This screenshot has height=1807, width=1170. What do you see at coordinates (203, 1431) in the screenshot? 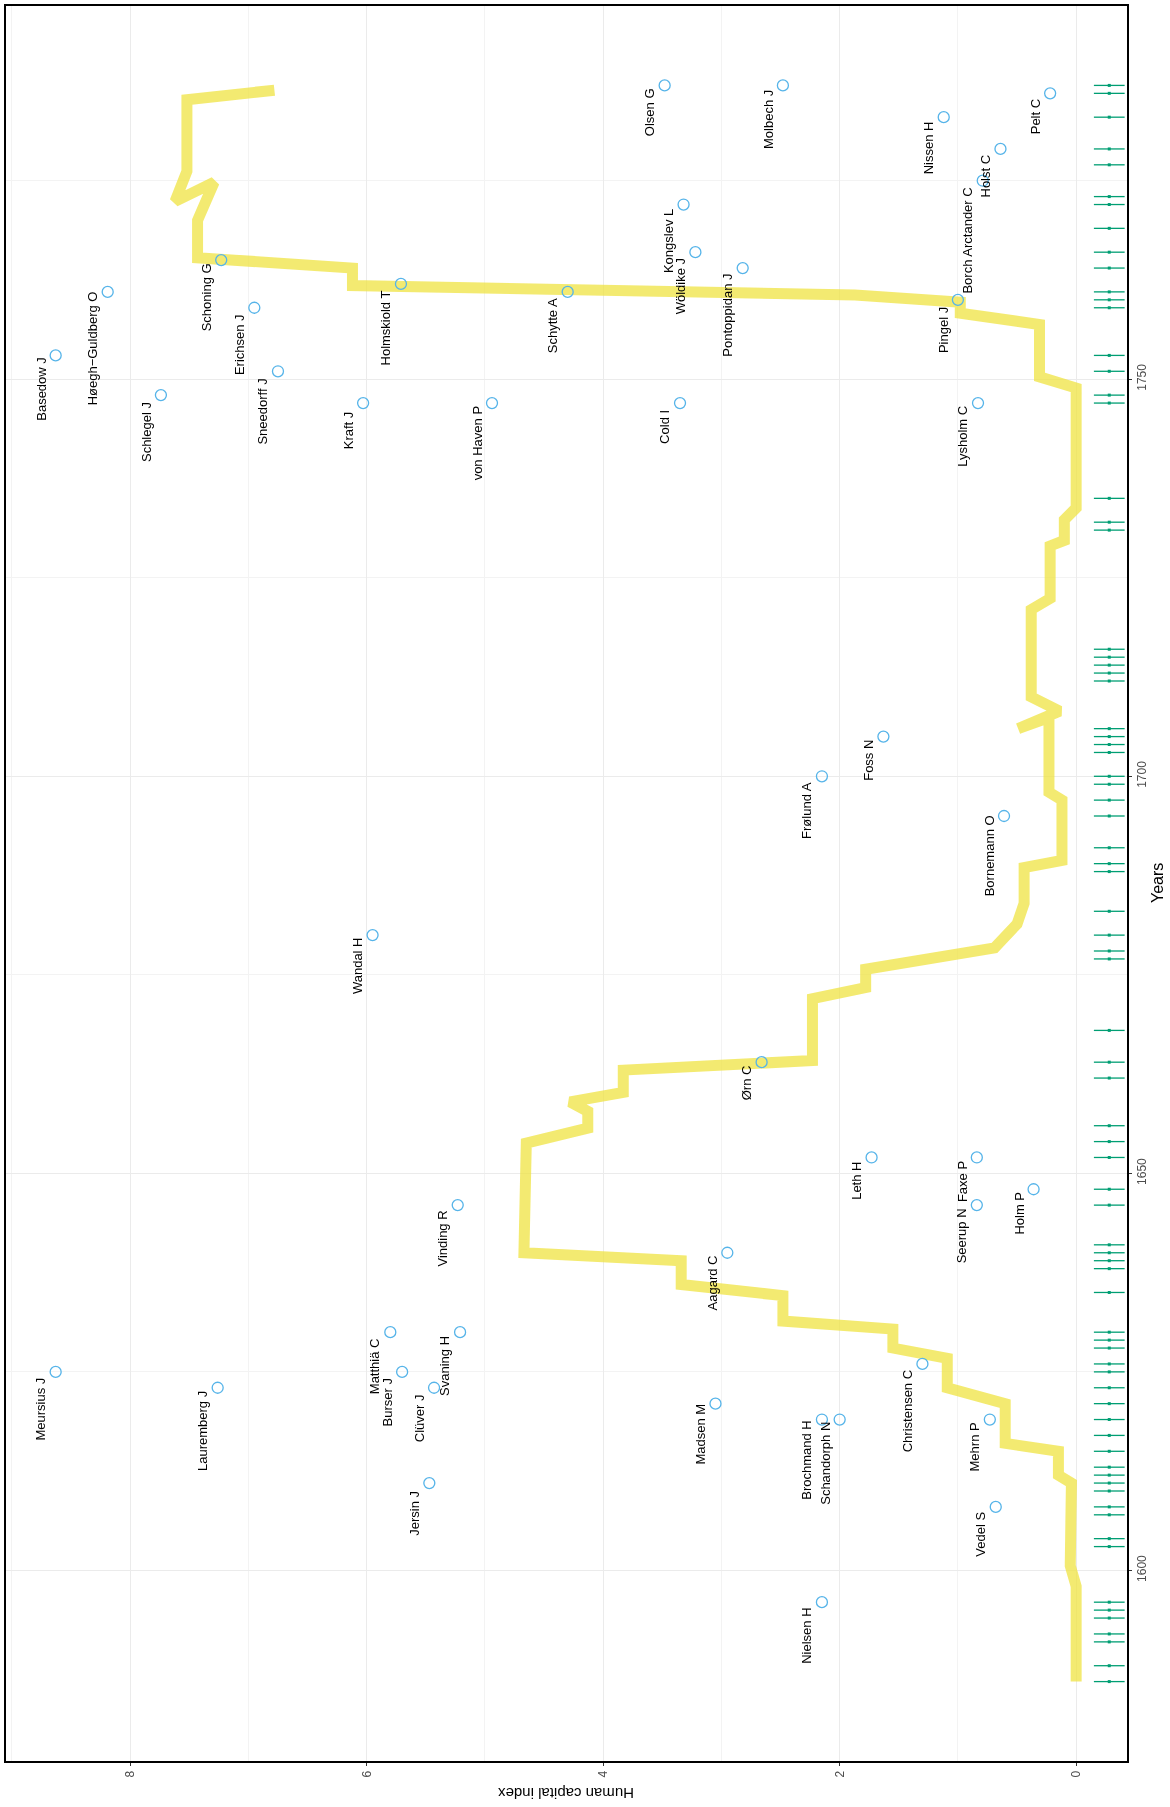
I see `annotation: Lauremberg J` at bounding box center [203, 1431].